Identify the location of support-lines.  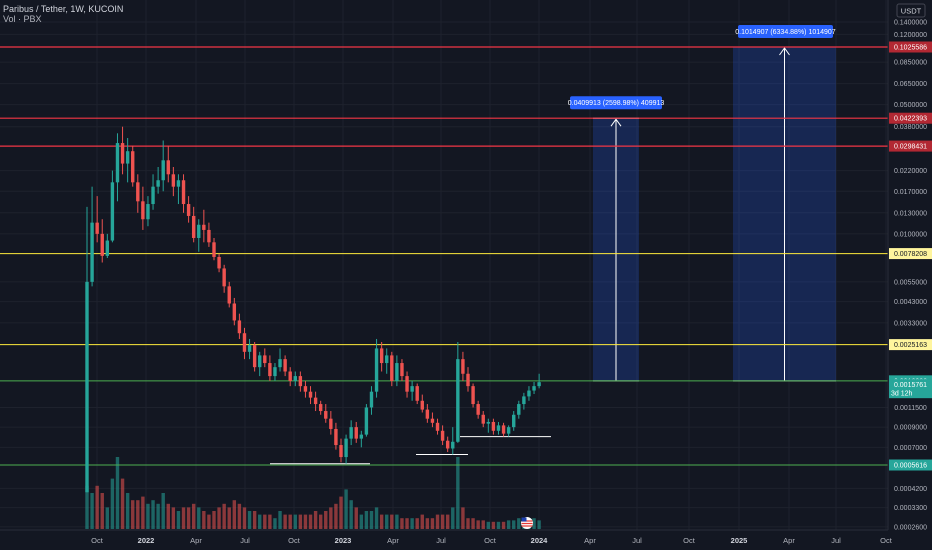
(410, 450).